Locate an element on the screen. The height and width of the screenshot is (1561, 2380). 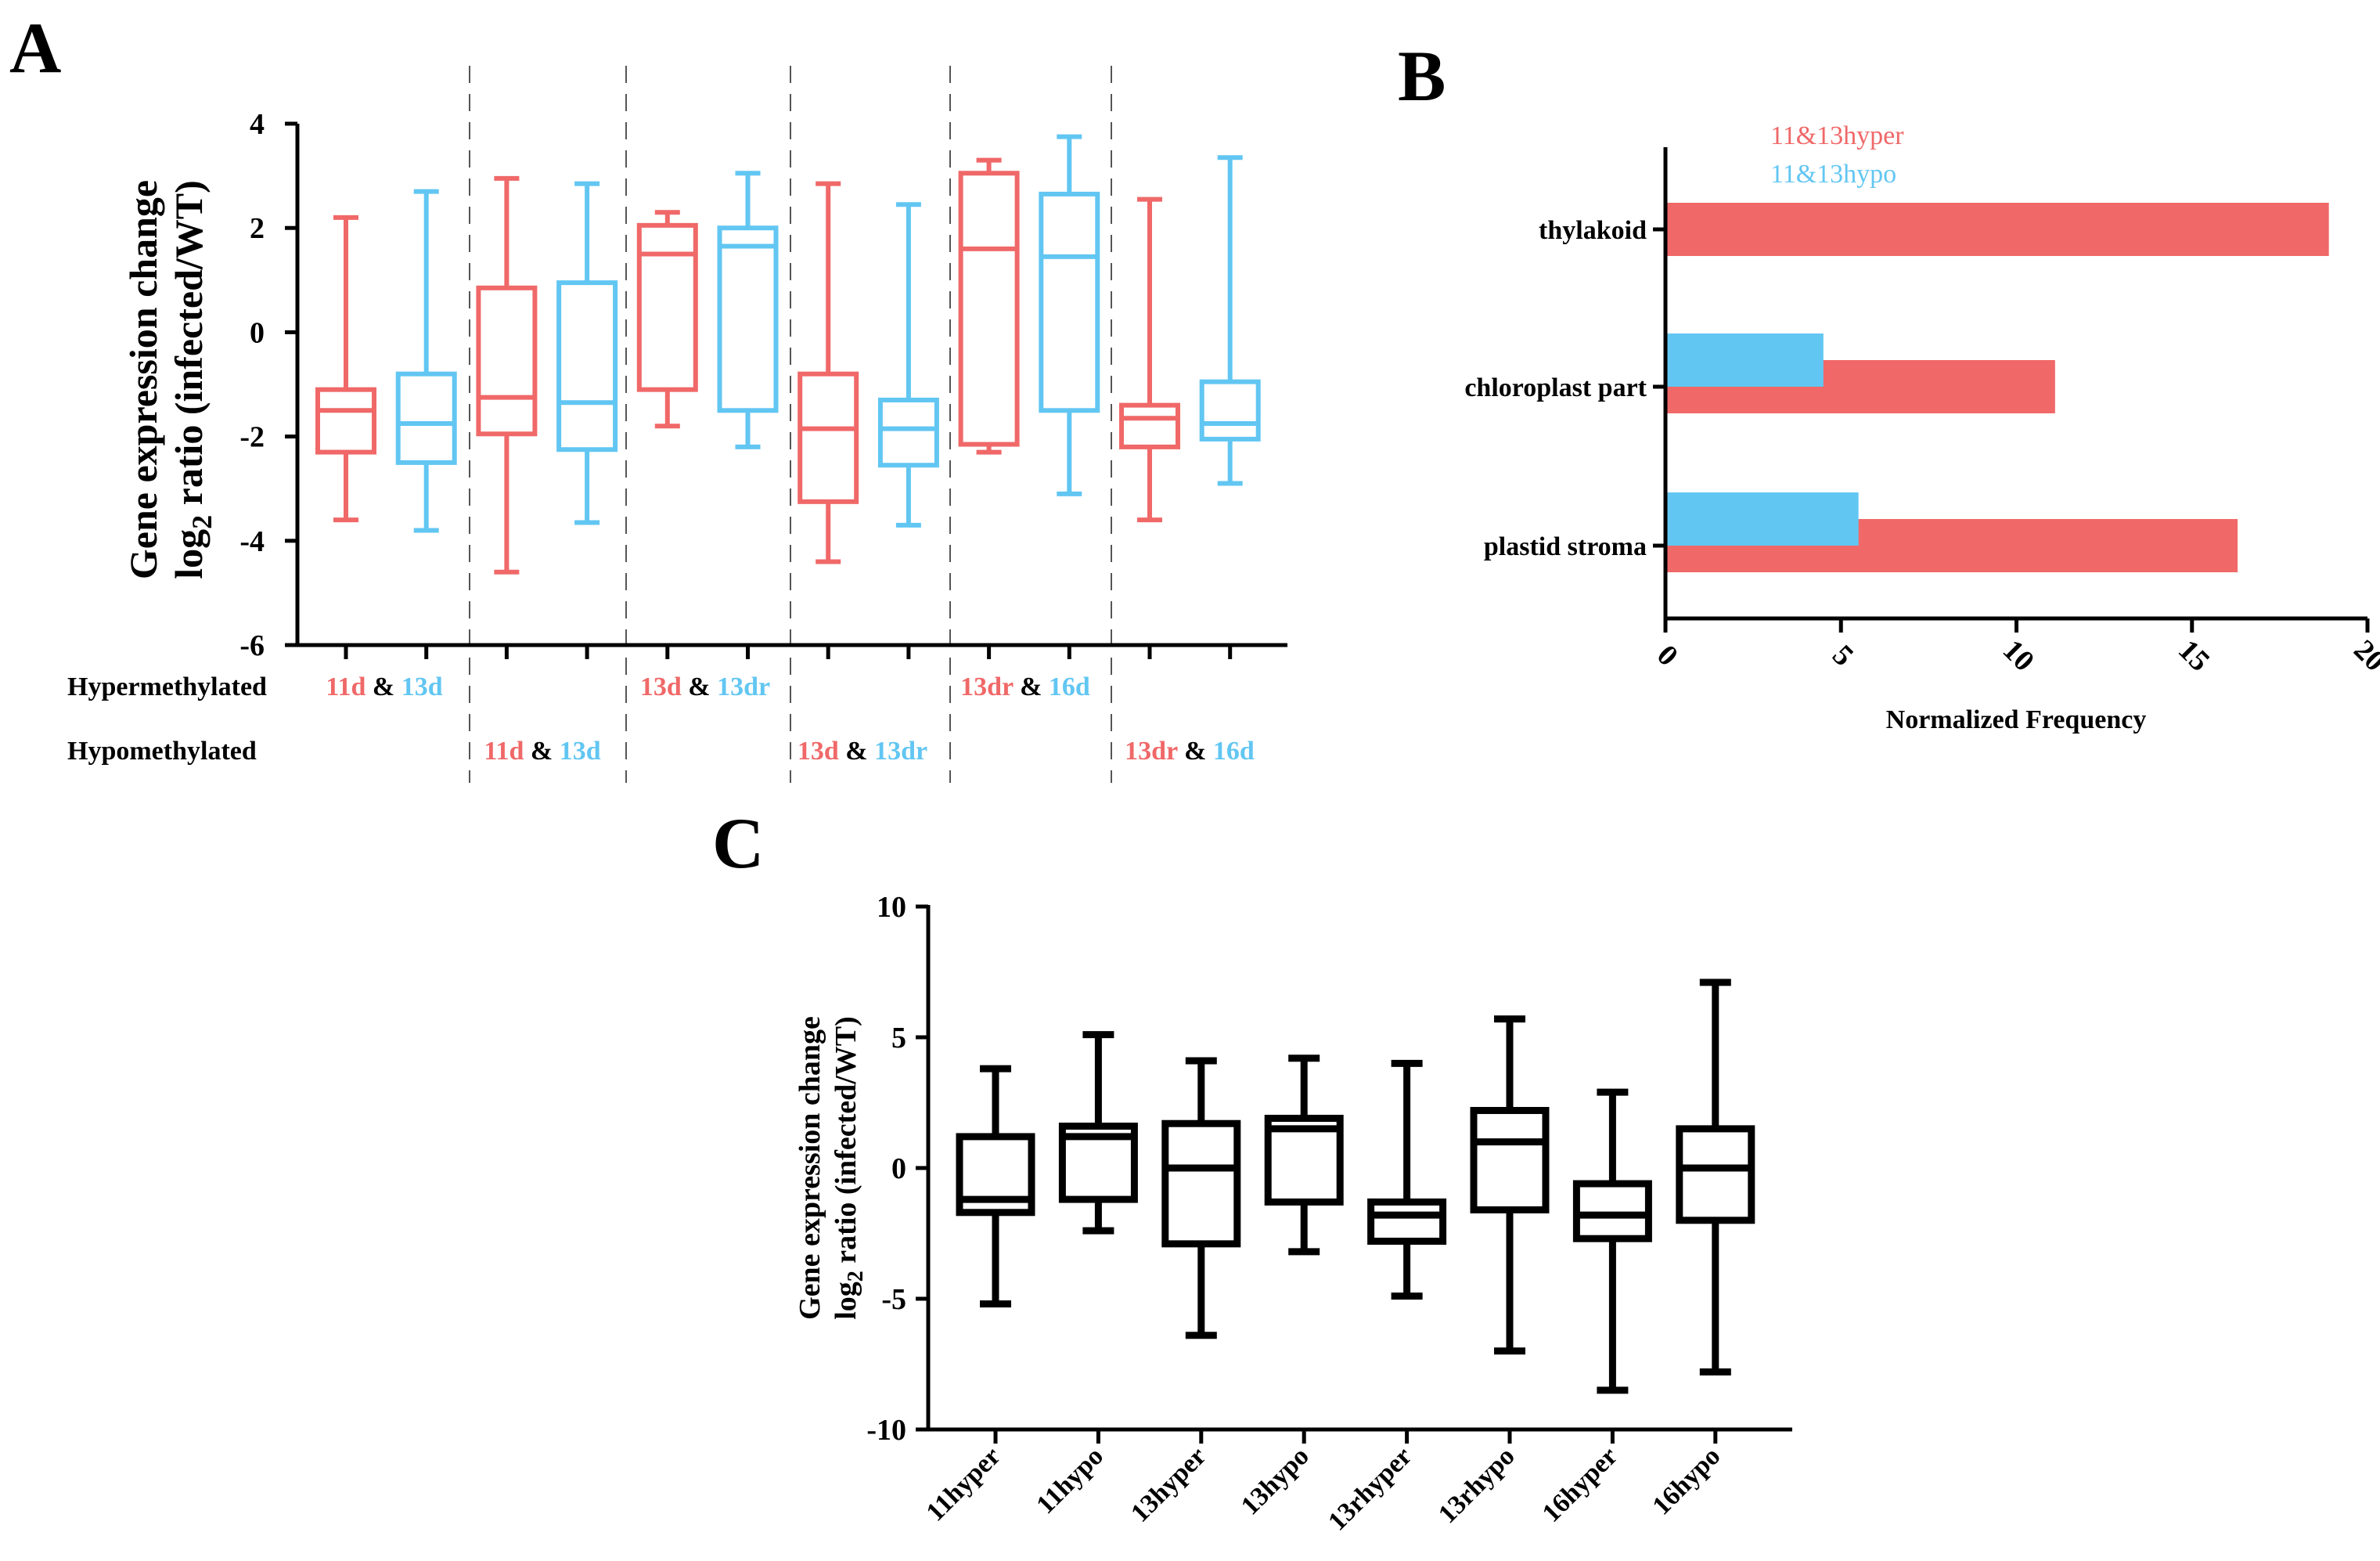
y-axis-title-c-line2: log2 ratio (infected/WT) is located at coordinates (849, 1168).